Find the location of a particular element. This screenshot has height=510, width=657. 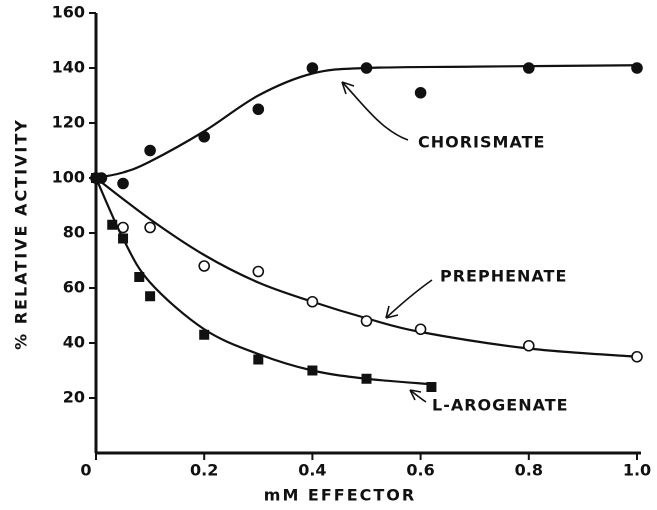

series-label: CHORISMATE is located at coordinates (481, 142).